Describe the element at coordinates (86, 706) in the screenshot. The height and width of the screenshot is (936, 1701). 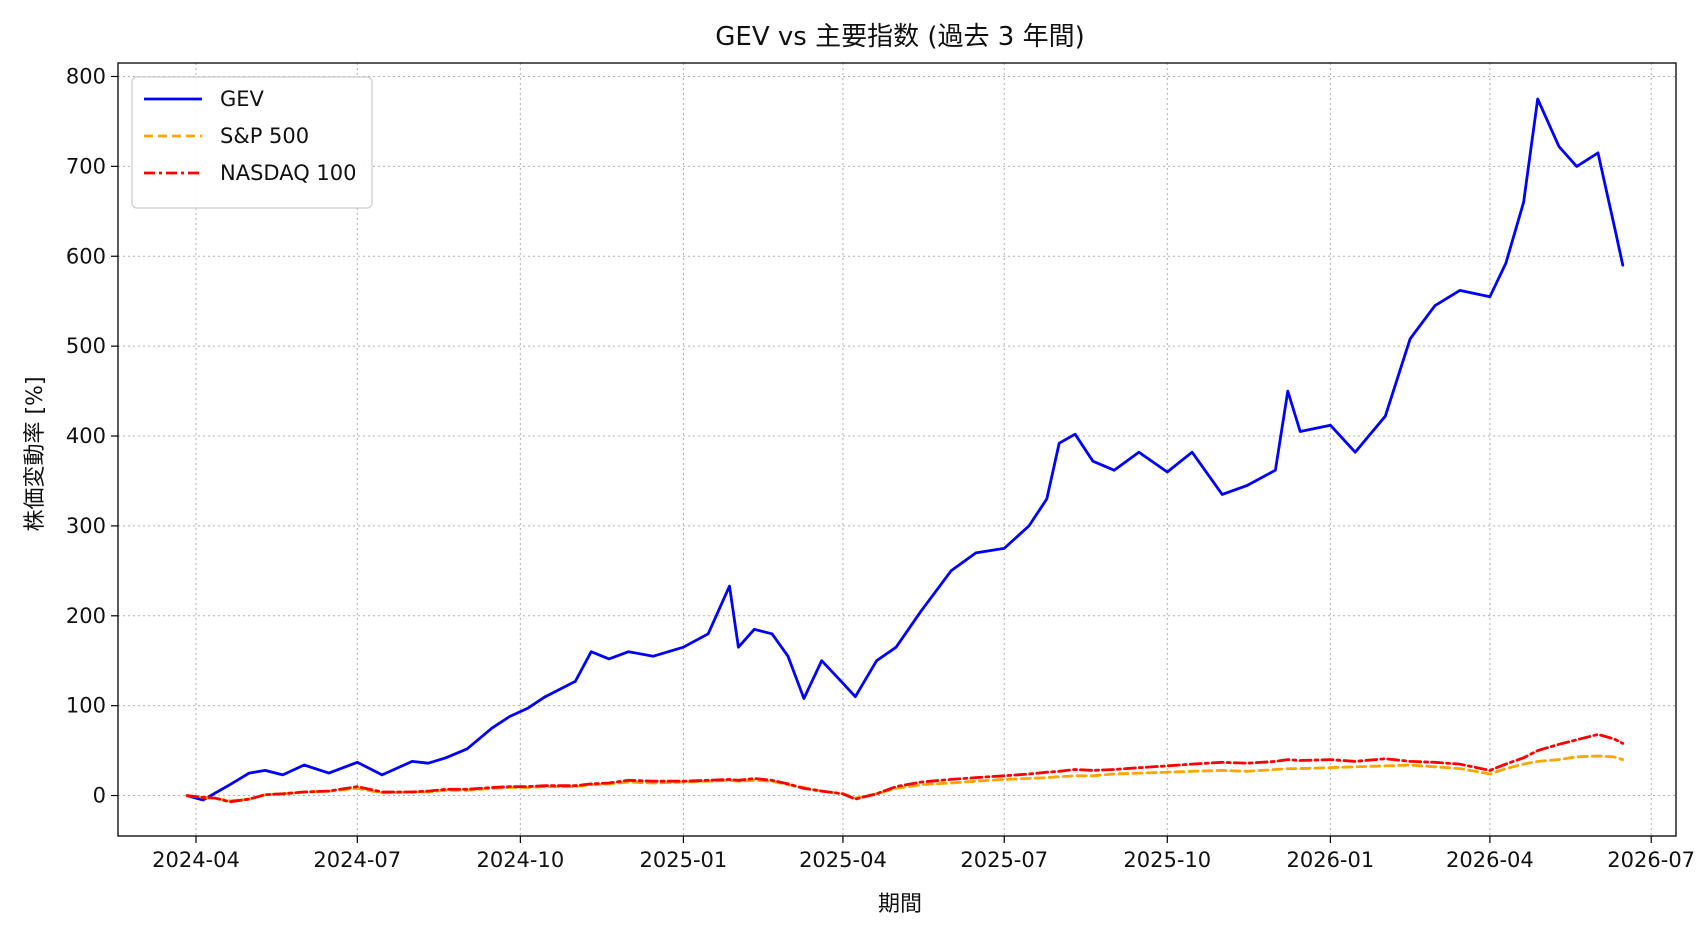
I see `y-tick-label: 100` at that location.